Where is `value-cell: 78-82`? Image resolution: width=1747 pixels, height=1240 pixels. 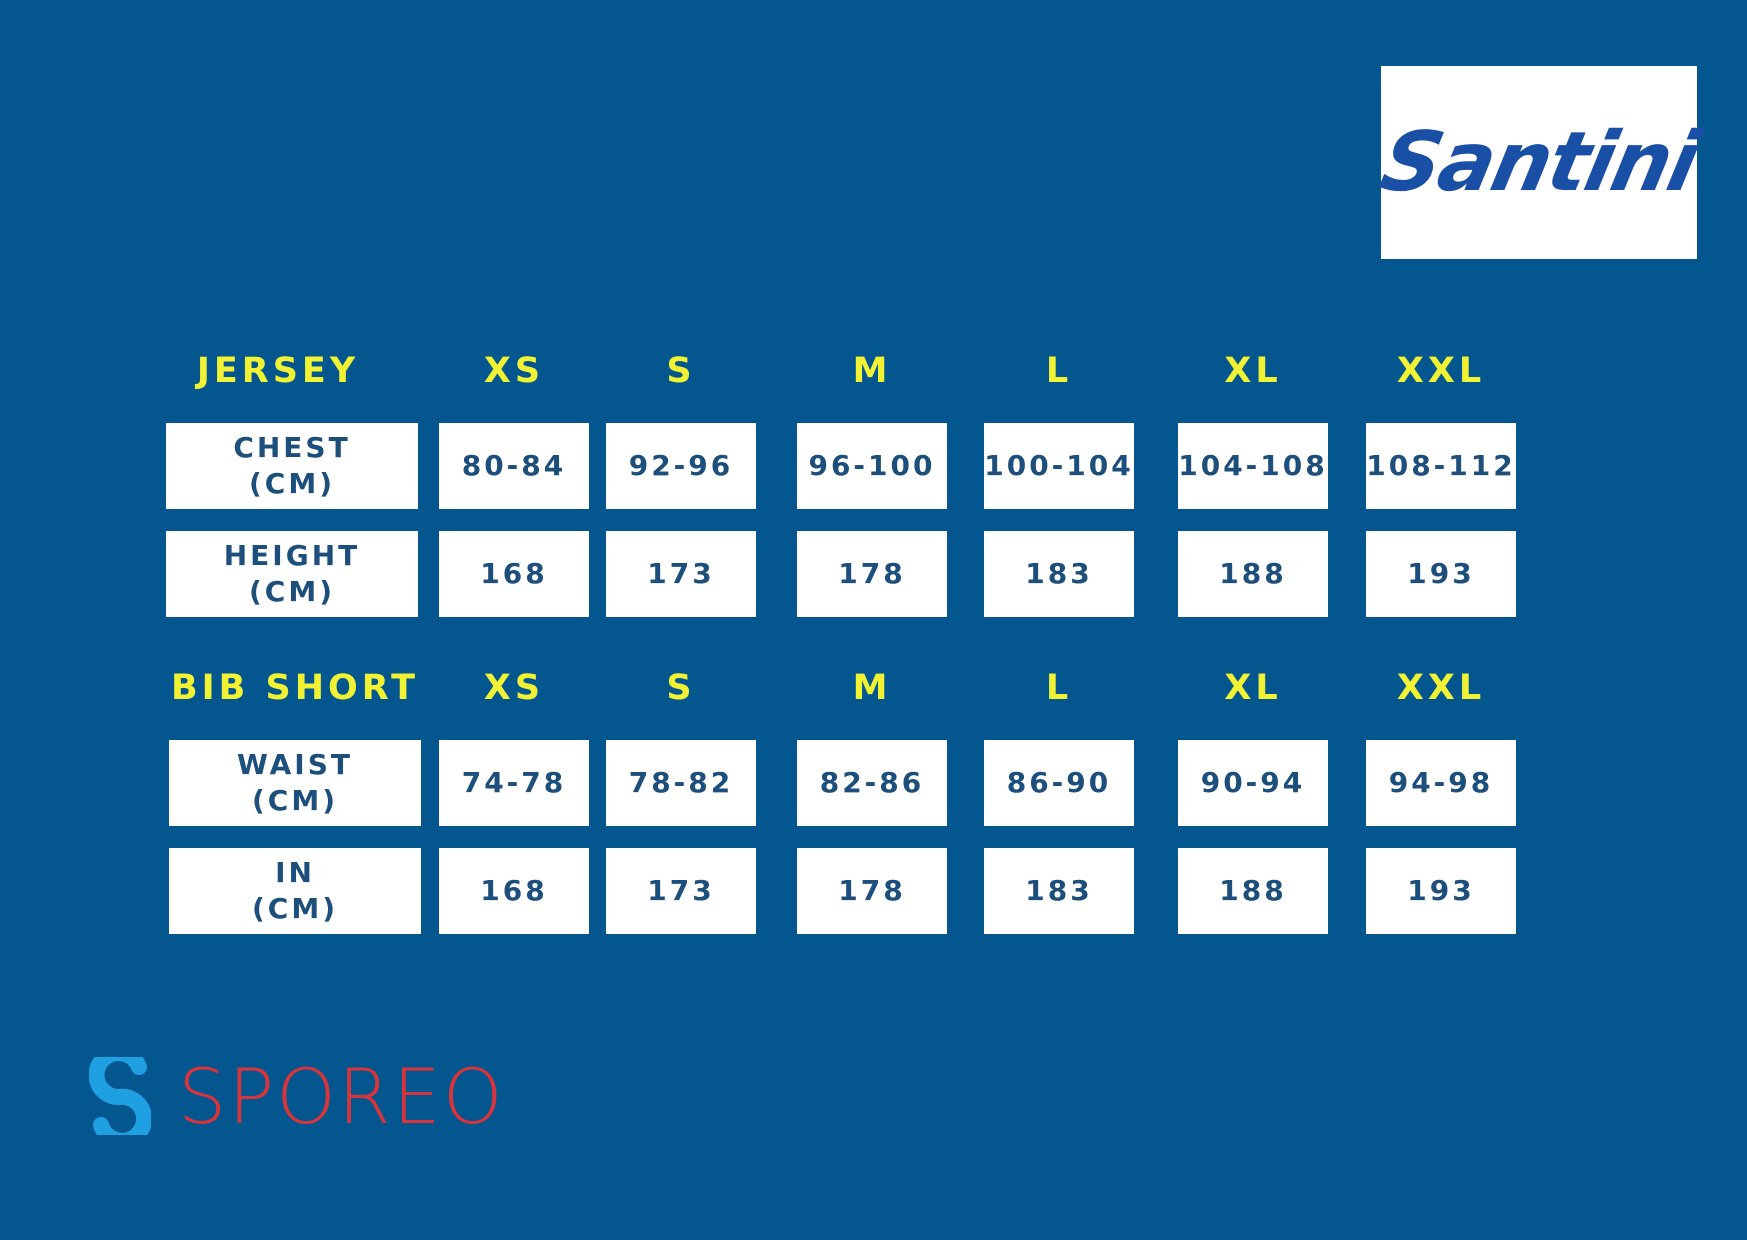
value-cell: 78-82 is located at coordinates (681, 783).